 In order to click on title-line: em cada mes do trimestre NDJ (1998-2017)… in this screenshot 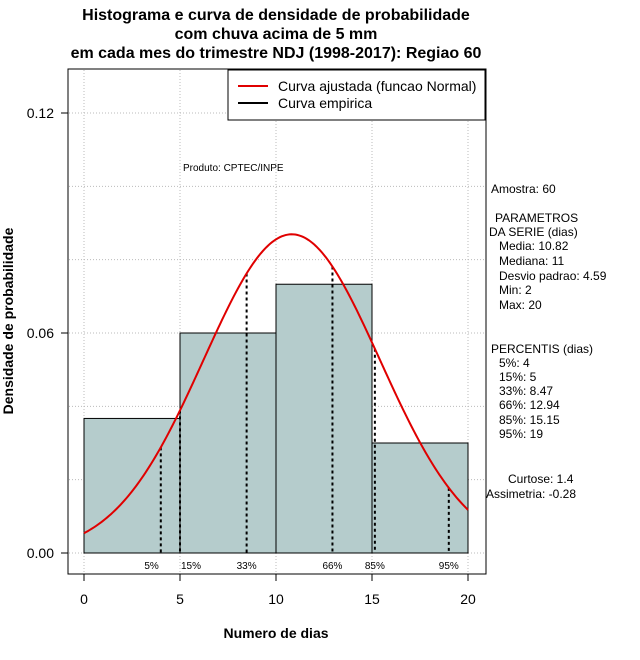, I will do `click(276, 53)`.